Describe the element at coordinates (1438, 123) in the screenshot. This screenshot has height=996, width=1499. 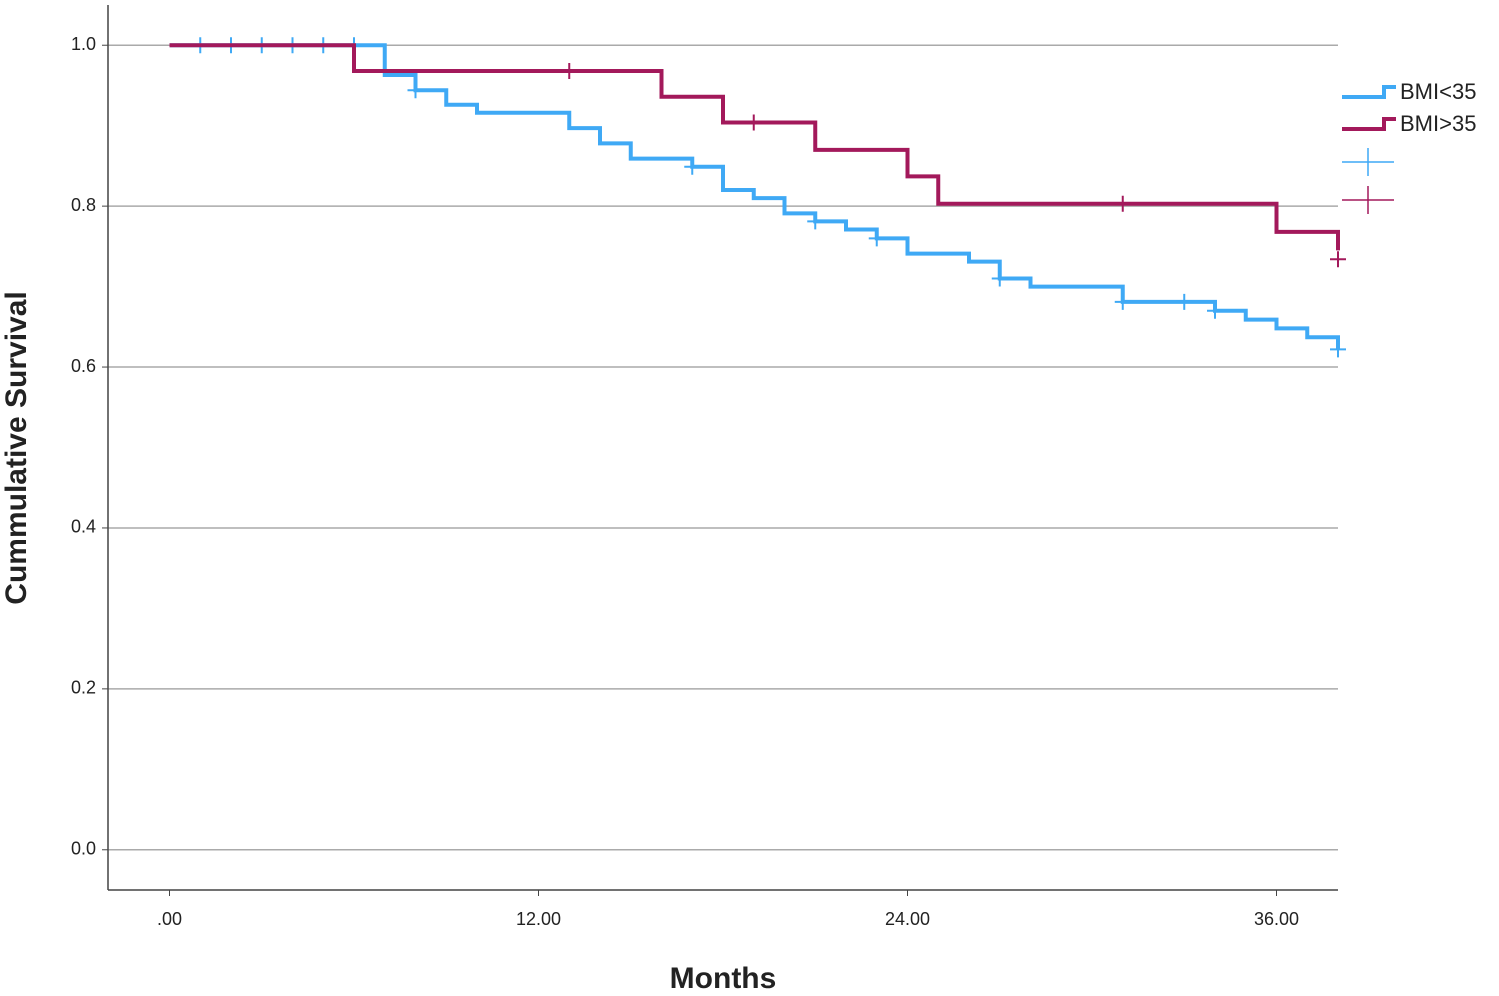
I see `legend-label: BMI>35` at that location.